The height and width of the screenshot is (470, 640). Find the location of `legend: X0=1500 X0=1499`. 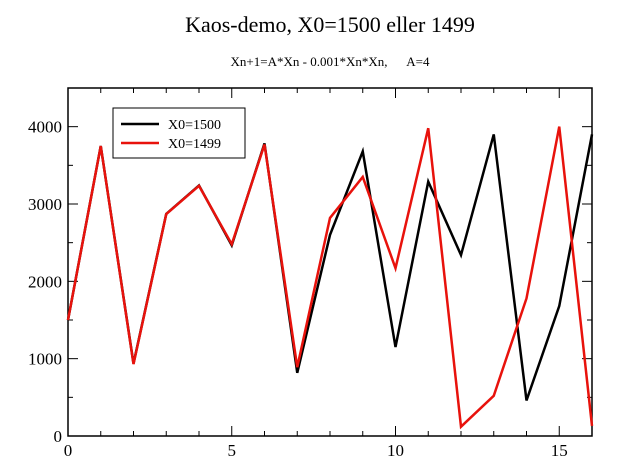

legend: X0=1500 X0=1499 is located at coordinates (179, 133).